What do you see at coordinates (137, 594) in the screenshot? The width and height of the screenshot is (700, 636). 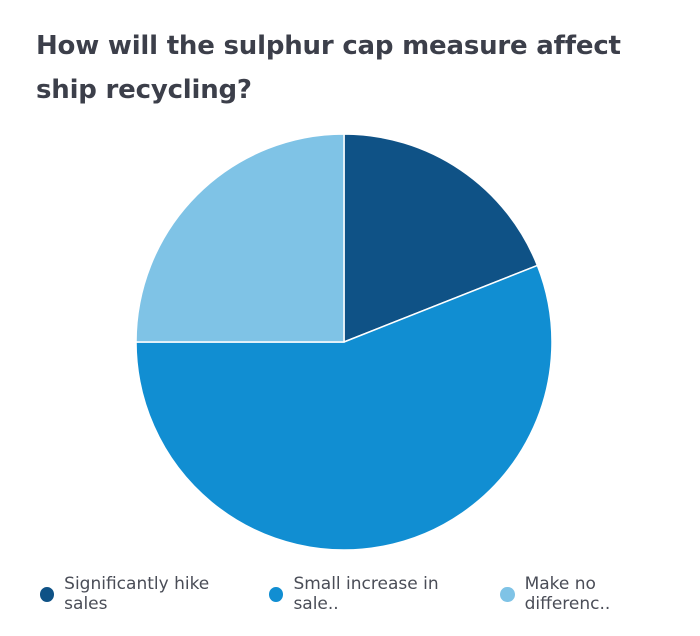 I see `legend-label: Significantly hike sales` at bounding box center [137, 594].